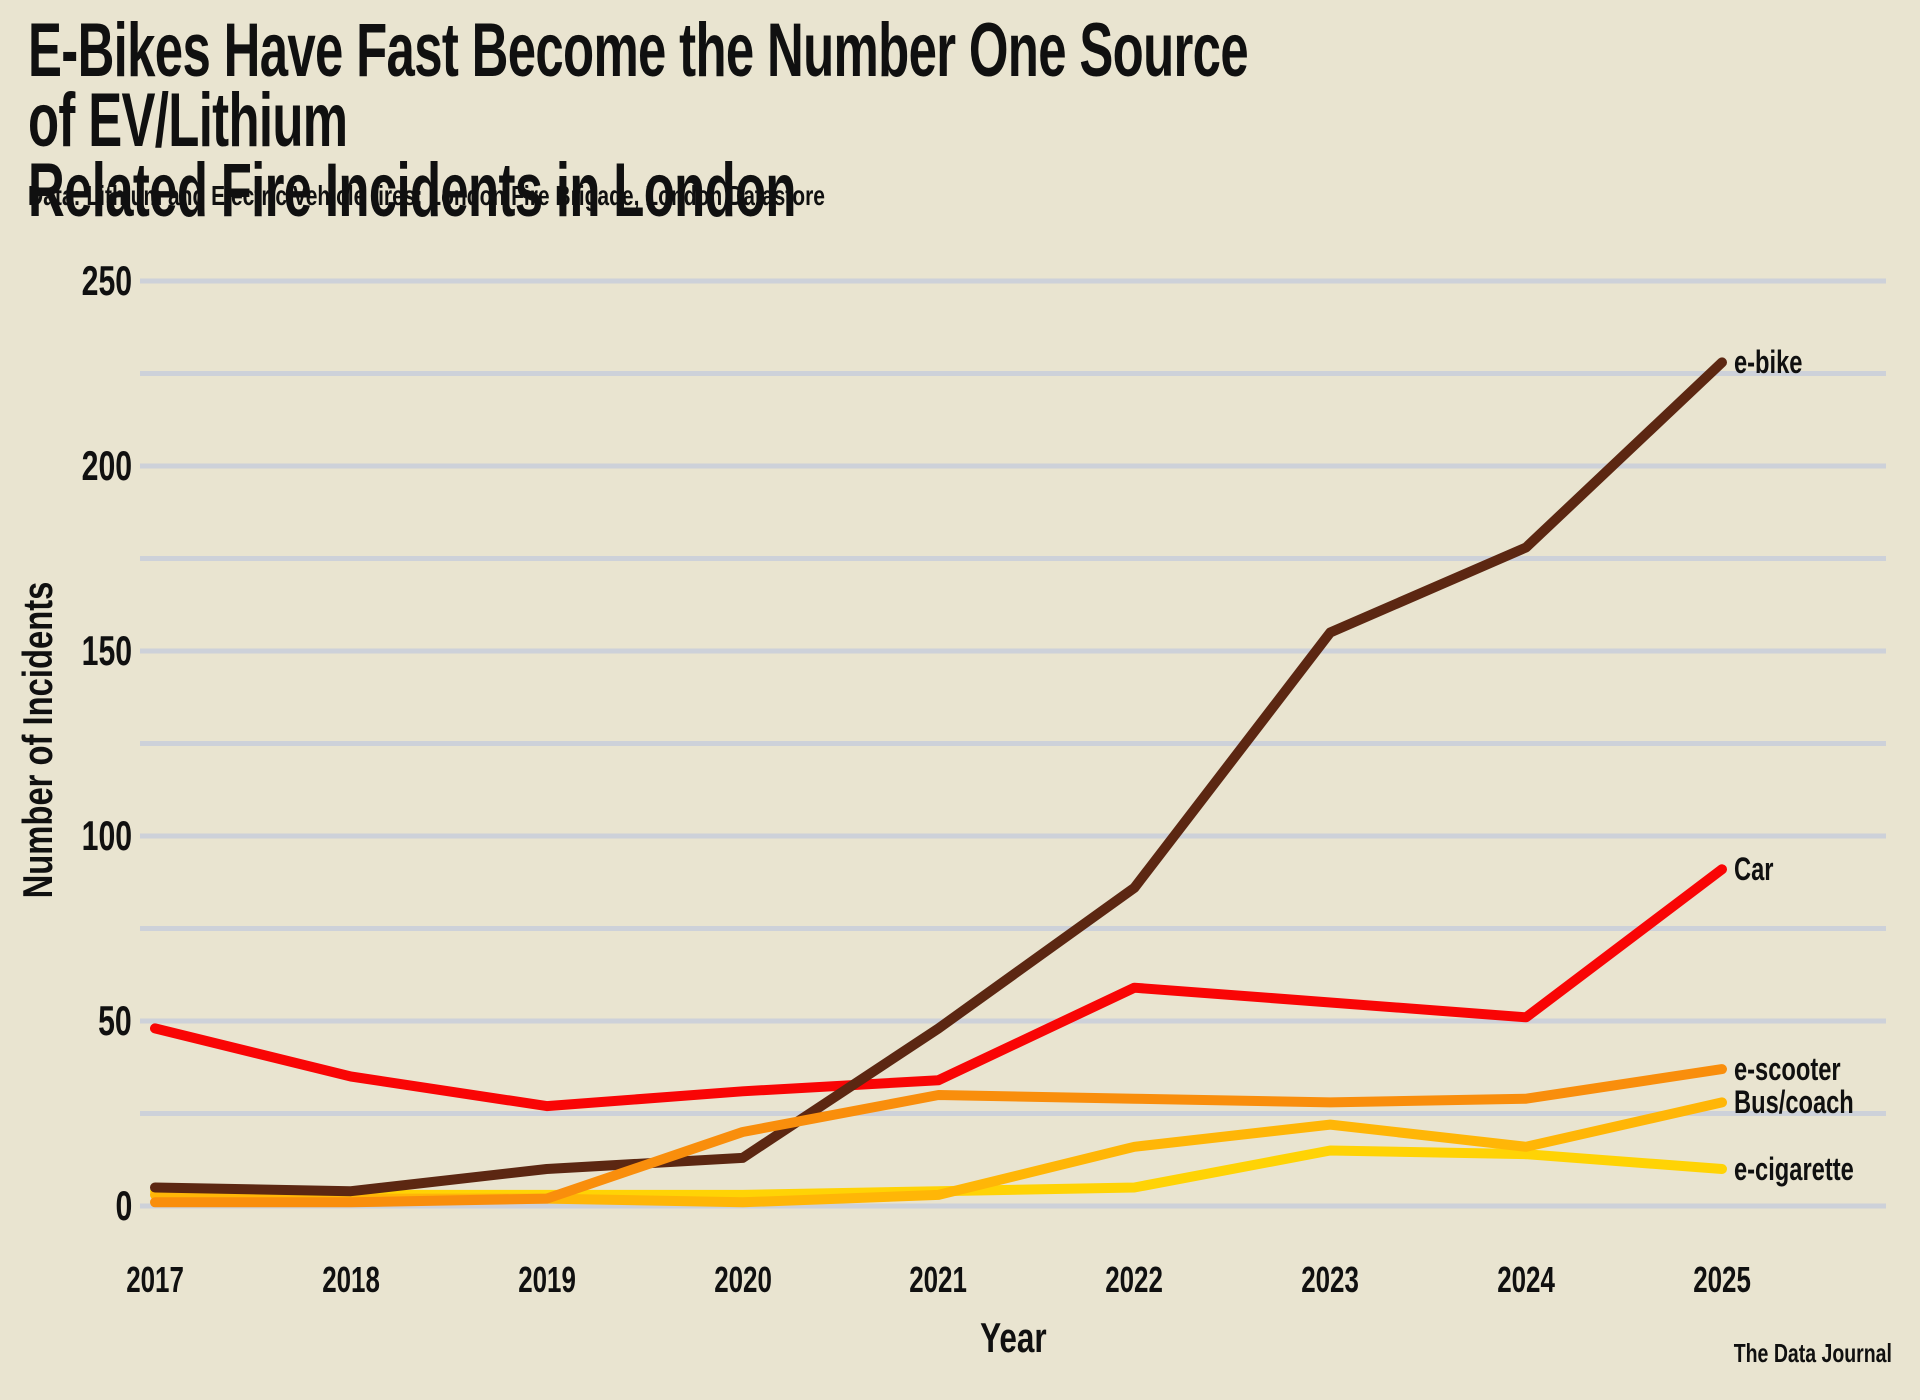 Image resolution: width=1920 pixels, height=1400 pixels. I want to click on x-tick-label-text: 2022, so click(1134, 1279).